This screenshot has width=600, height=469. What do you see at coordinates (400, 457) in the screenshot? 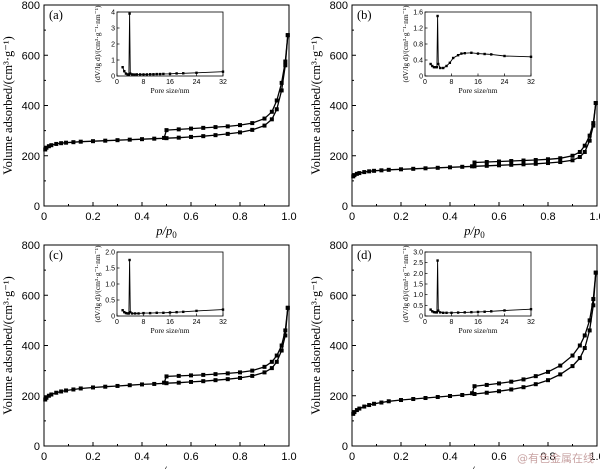
I see `x-tick-label: 0.2` at bounding box center [400, 457].